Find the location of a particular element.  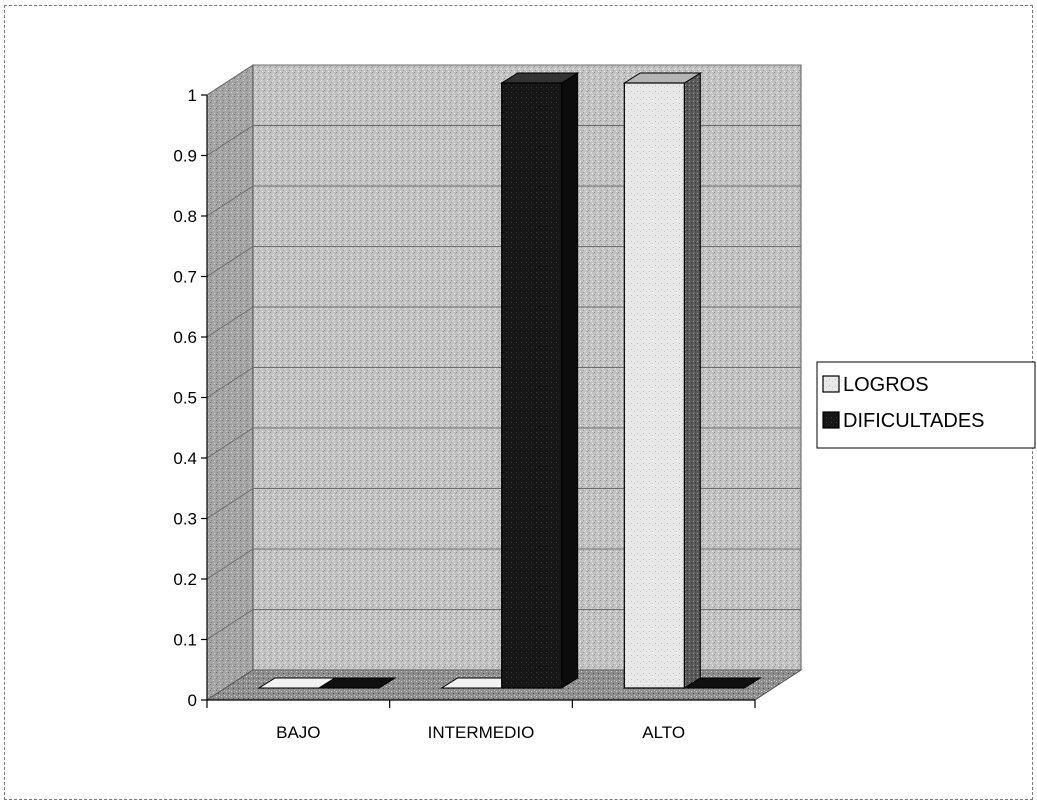

bar-dificultades-bajo is located at coordinates (357, 683).